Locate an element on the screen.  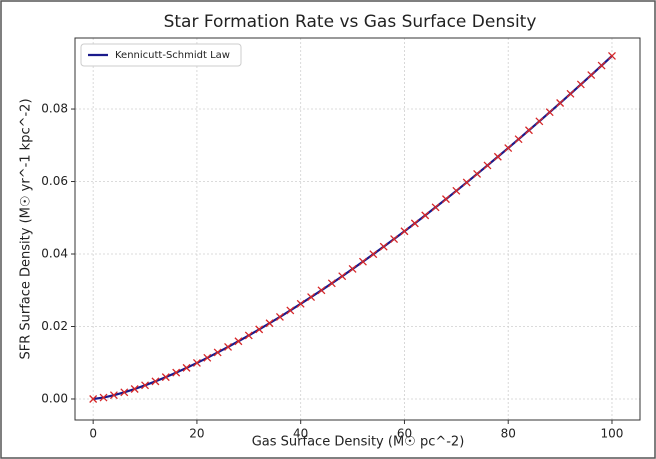
legend-box is located at coordinates (161, 55).